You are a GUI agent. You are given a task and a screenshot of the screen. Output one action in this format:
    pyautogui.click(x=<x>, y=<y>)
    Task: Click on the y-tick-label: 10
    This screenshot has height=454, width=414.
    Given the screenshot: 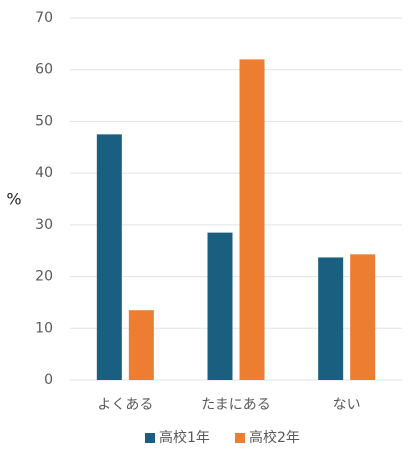 What is the action you would take?
    pyautogui.click(x=44, y=328)
    